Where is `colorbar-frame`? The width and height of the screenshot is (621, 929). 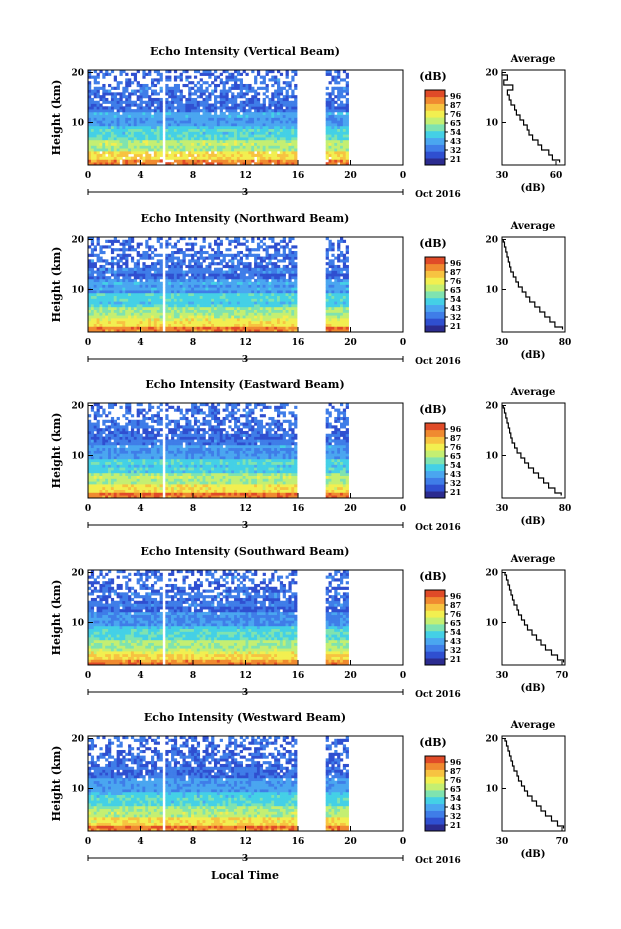 colorbar-frame is located at coordinates (435, 127).